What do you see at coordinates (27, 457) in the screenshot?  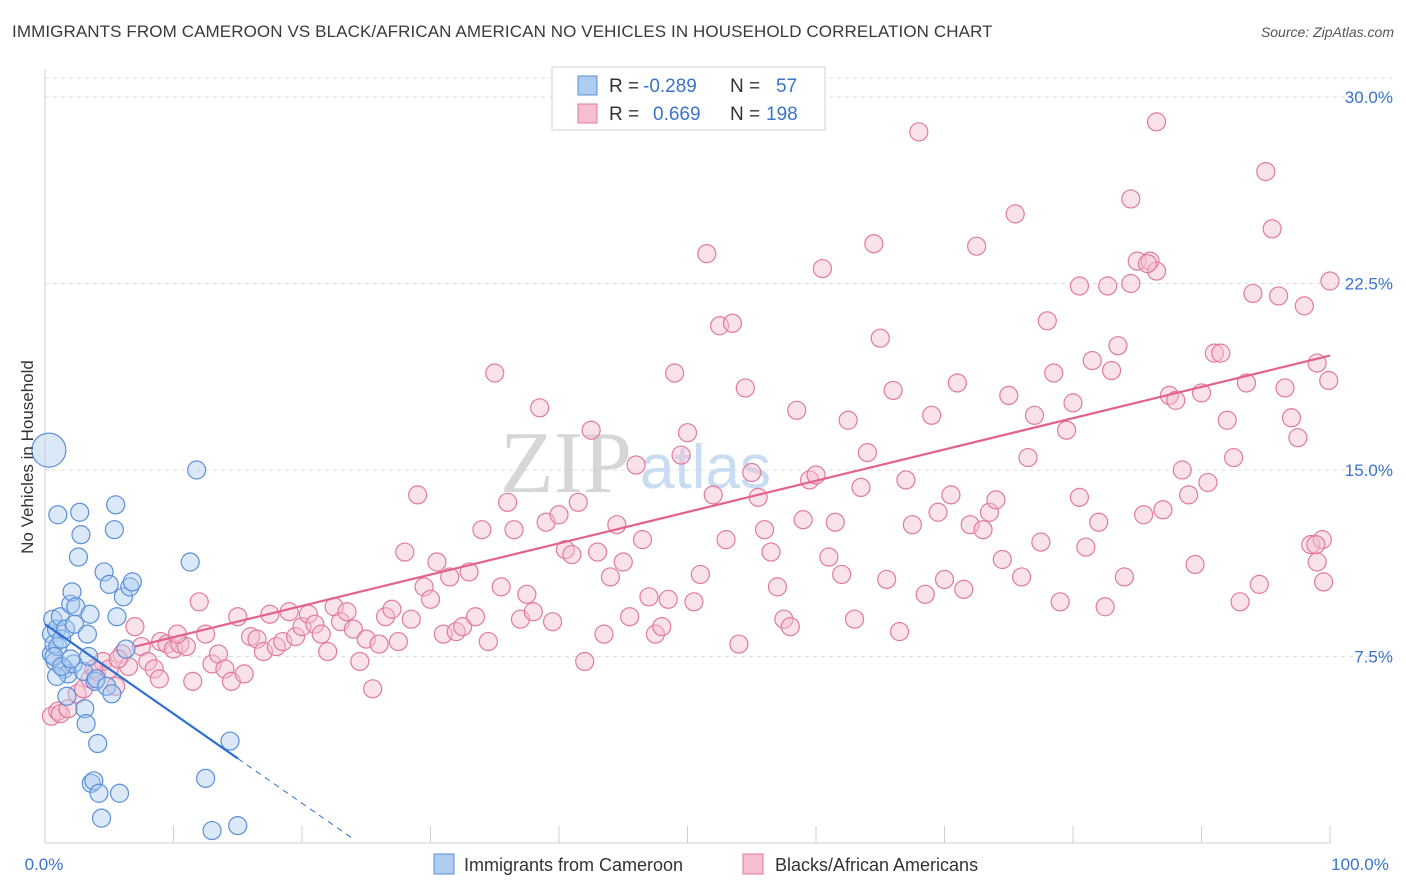 I see `y-axis-label: No Vehicles in Household` at bounding box center [27, 457].